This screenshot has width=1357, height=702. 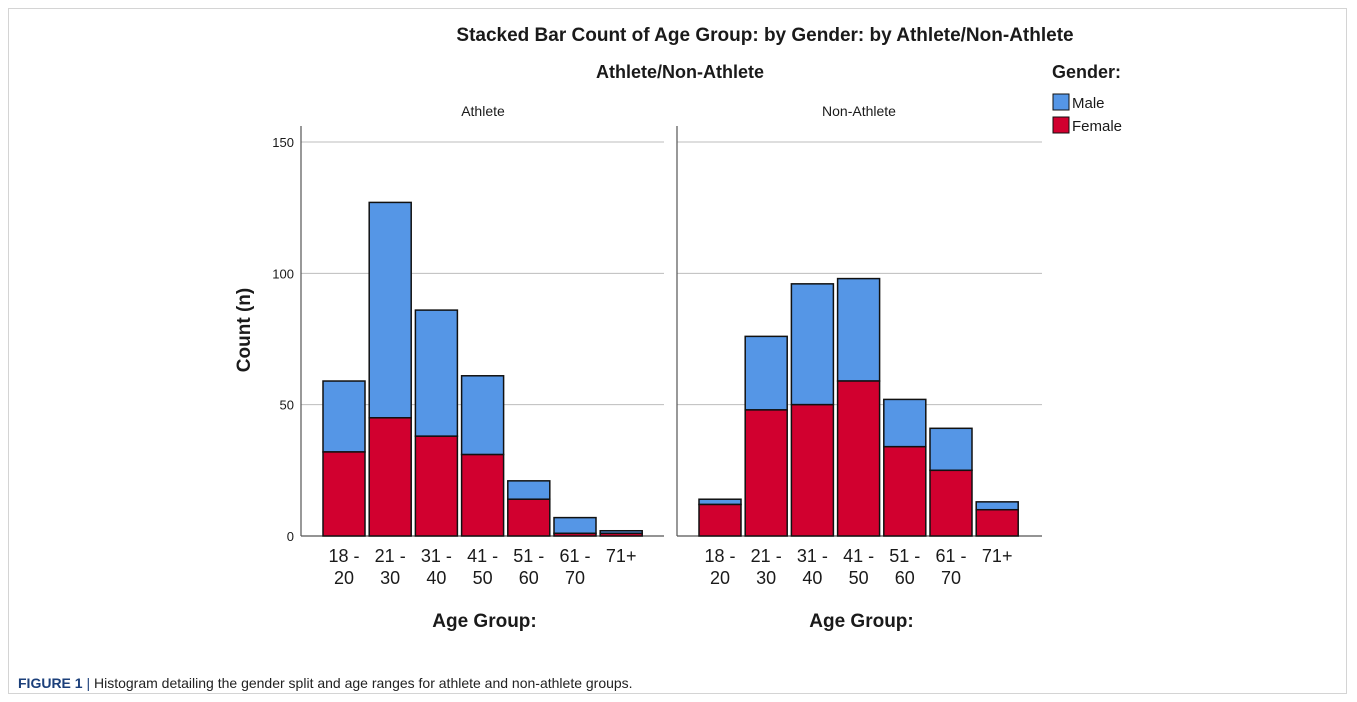 What do you see at coordinates (680, 72) in the screenshot?
I see `panel-title: Athlete/Non-Athlete` at bounding box center [680, 72].